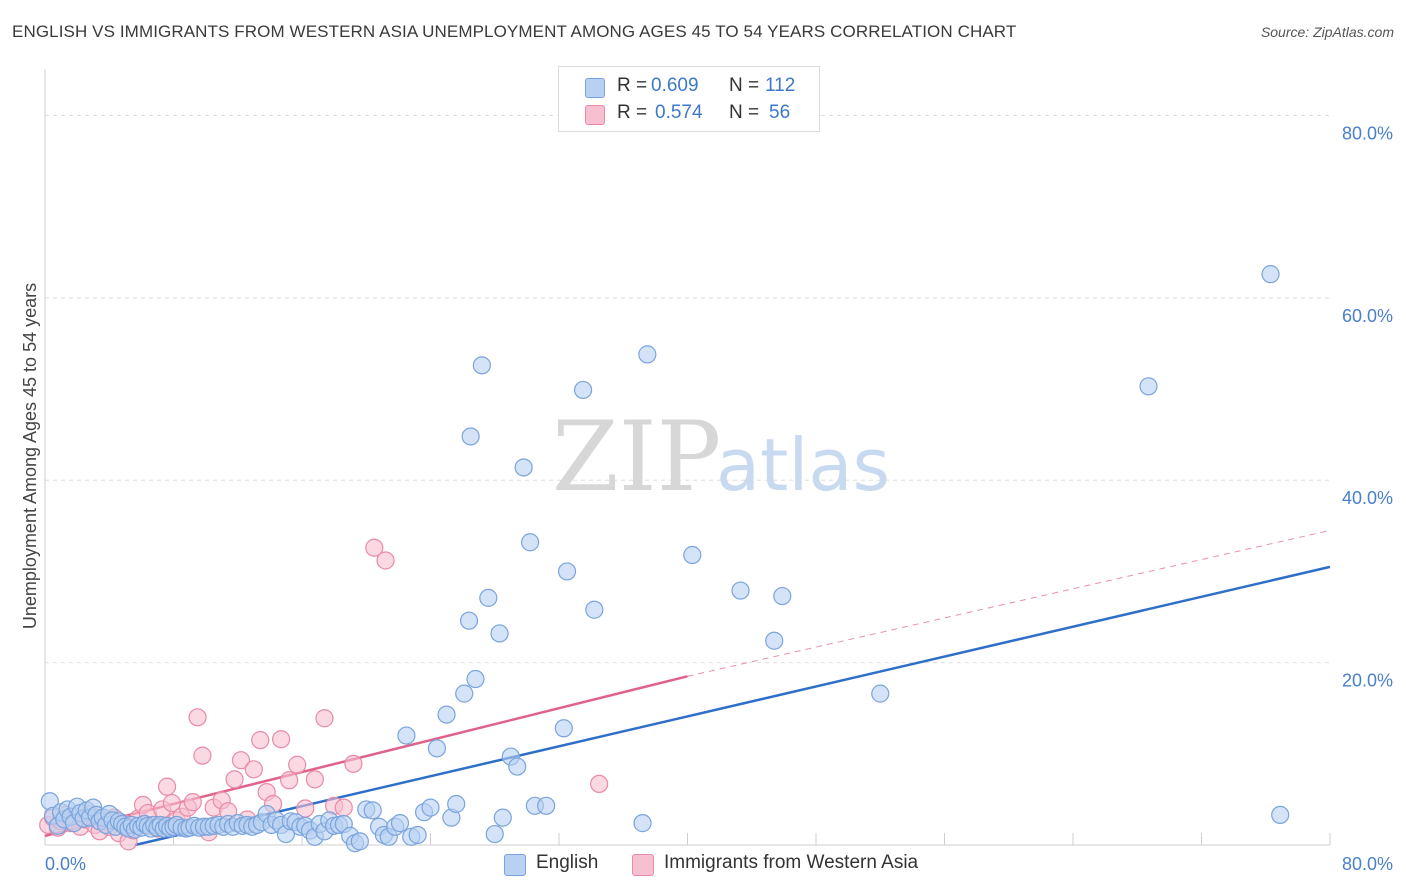 The height and width of the screenshot is (892, 1406). I want to click on bottom-legend-label-english: English, so click(567, 862).